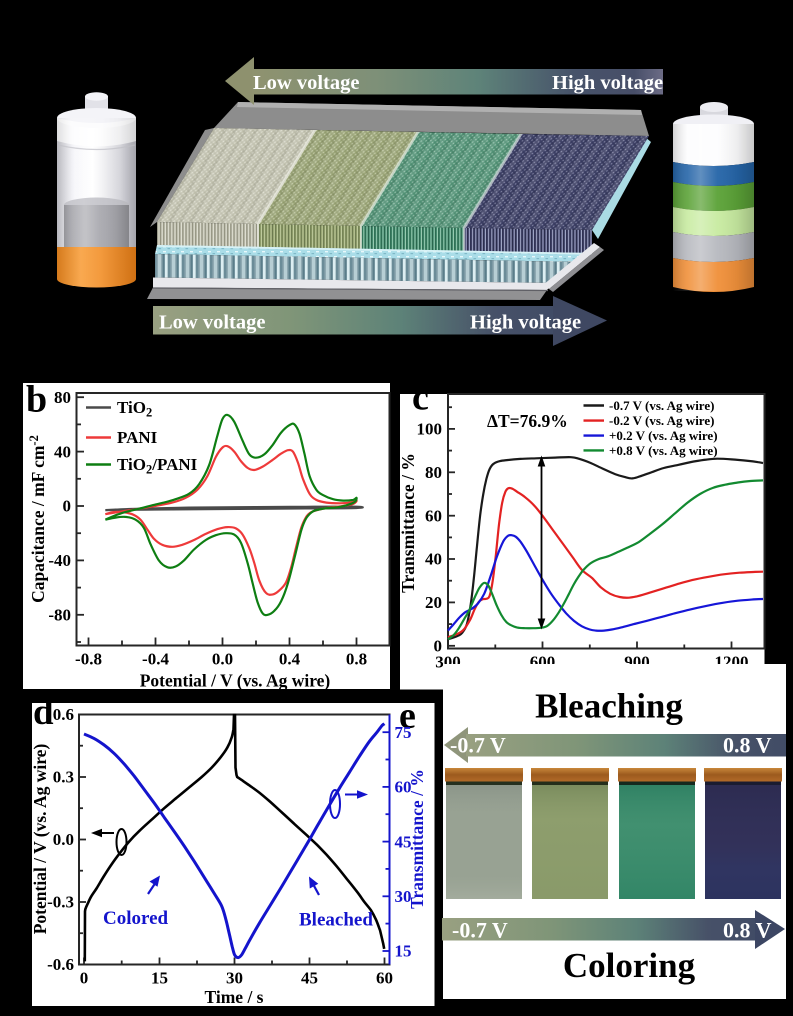  I want to click on svg-text: 0.8, so click(356, 659).